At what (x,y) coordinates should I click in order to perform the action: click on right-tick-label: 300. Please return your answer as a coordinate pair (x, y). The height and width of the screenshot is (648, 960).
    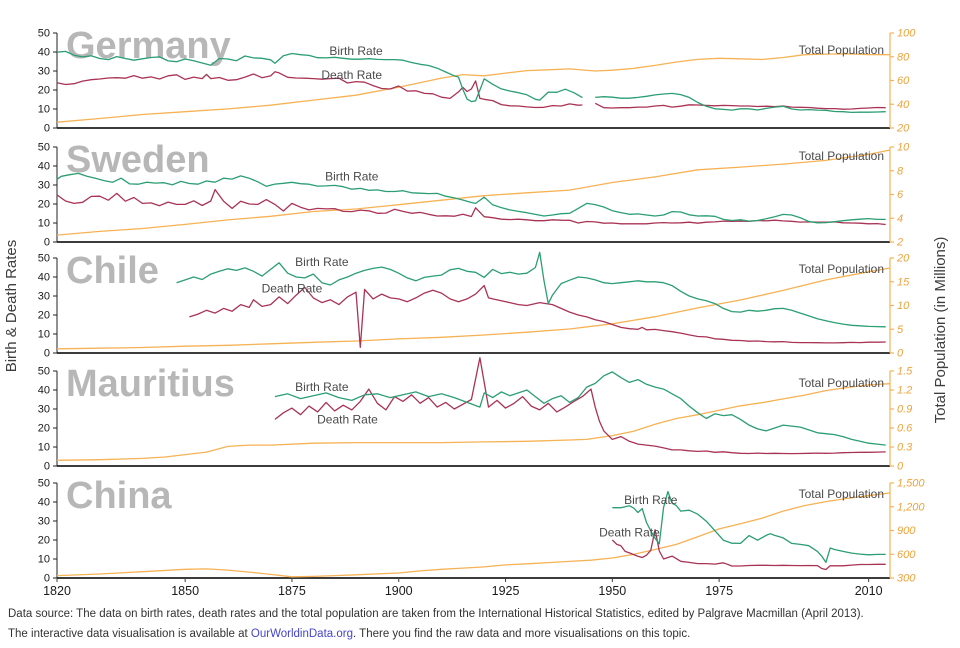
    Looking at the image, I should click on (906, 579).